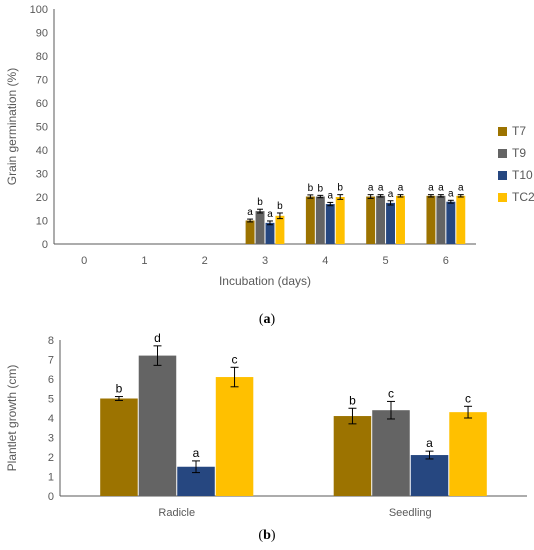 Image resolution: width=534 pixels, height=550 pixels. Describe the element at coordinates (522, 175) in the screenshot. I see `legend-label: T10` at that location.